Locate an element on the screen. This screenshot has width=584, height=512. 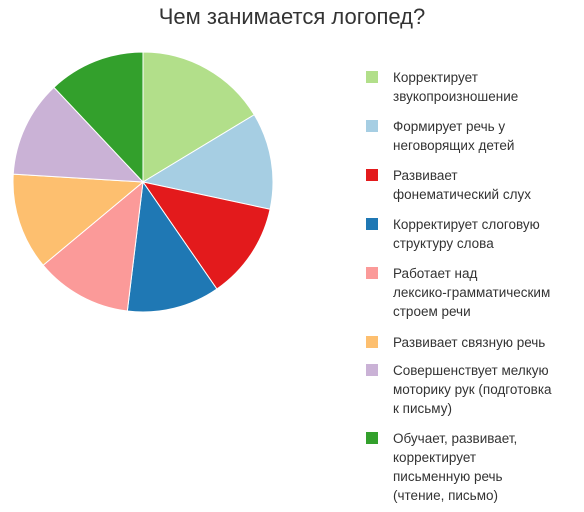
chart-title: Чем занимается логопед? is located at coordinates (292, 16).